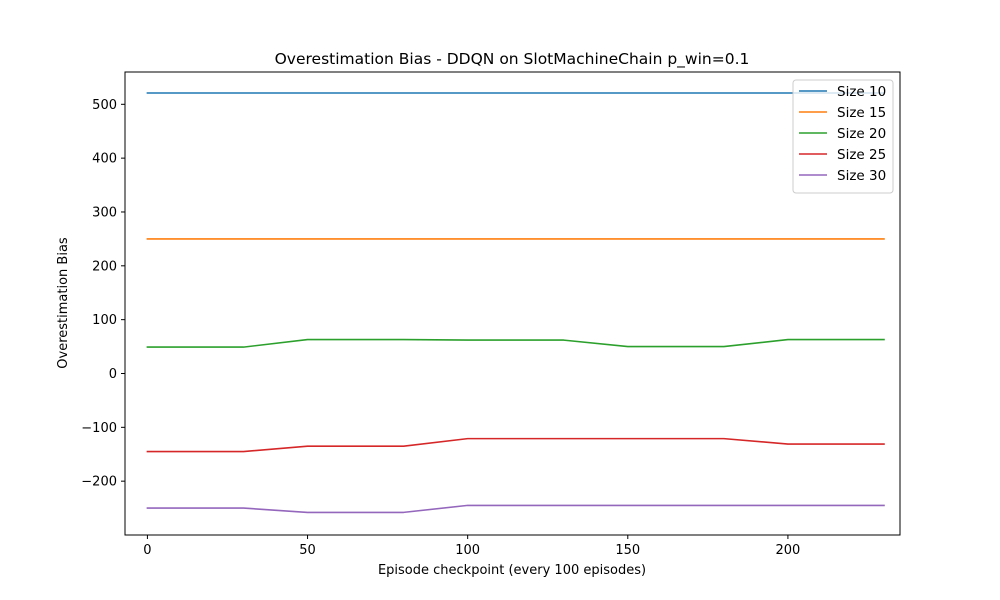  I want to click on x-tick-label: 200, so click(787, 550).